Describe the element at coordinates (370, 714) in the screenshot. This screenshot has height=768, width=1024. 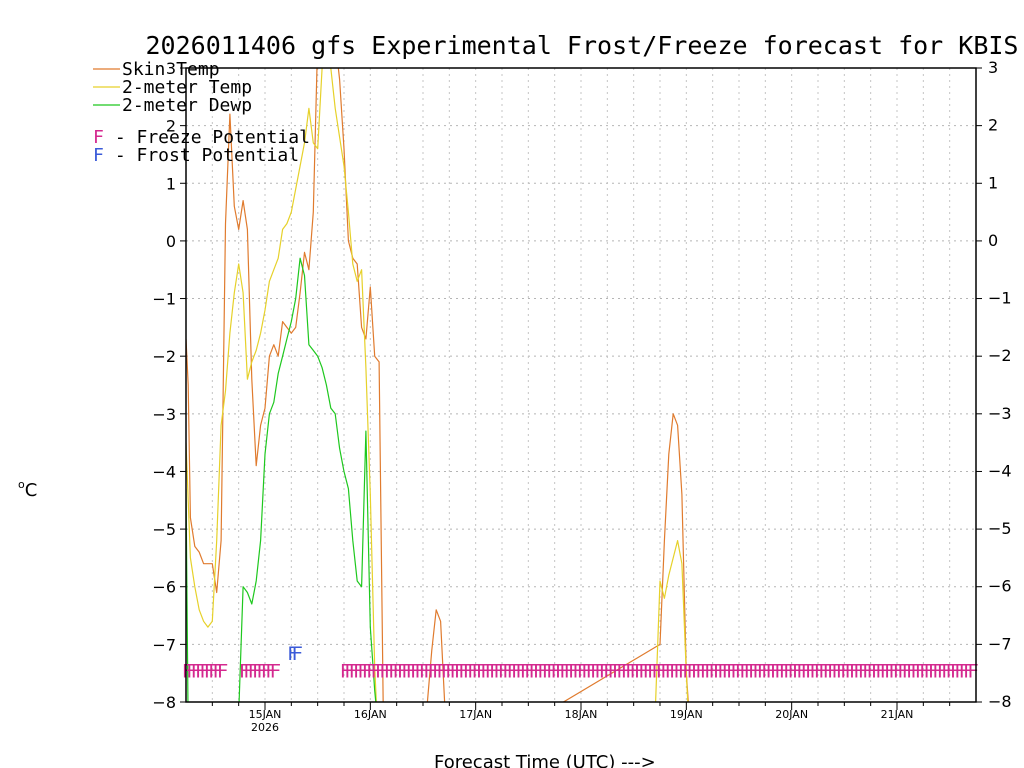
I see `x-tick-label: 16JAN` at that location.